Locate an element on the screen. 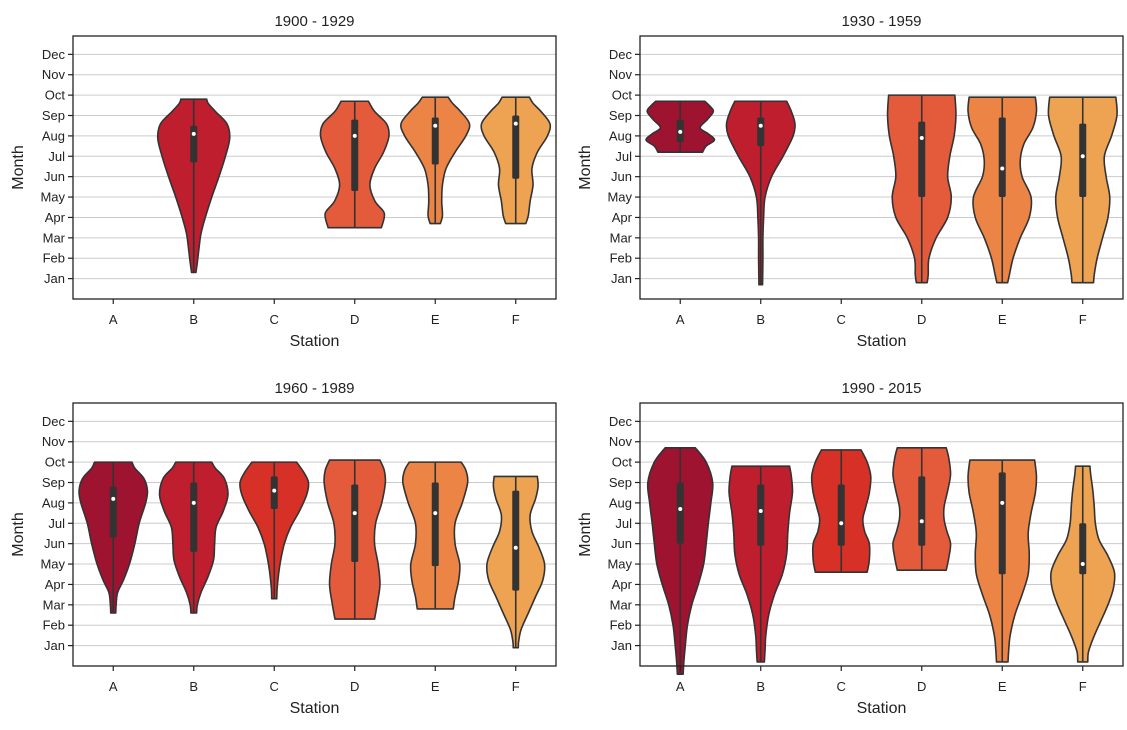 Image resolution: width=1127 pixels, height=730 pixels. violin-a is located at coordinates (680, 127).